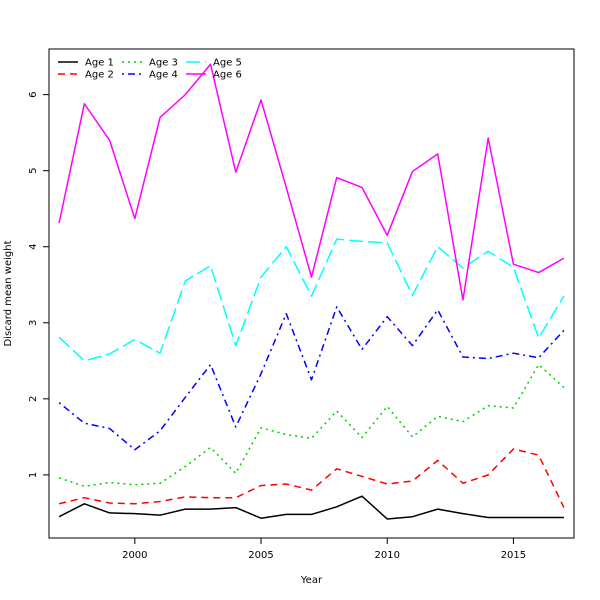  Describe the element at coordinates (386, 555) in the screenshot. I see `x-tick-label: 2010` at that location.